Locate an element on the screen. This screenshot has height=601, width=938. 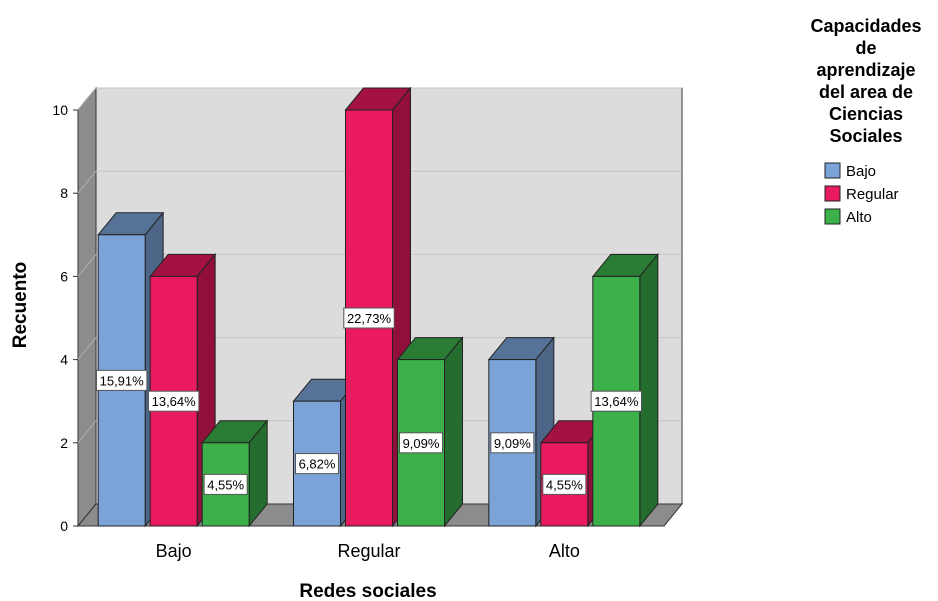
x-tick-label: Bajo is located at coordinates (174, 551).